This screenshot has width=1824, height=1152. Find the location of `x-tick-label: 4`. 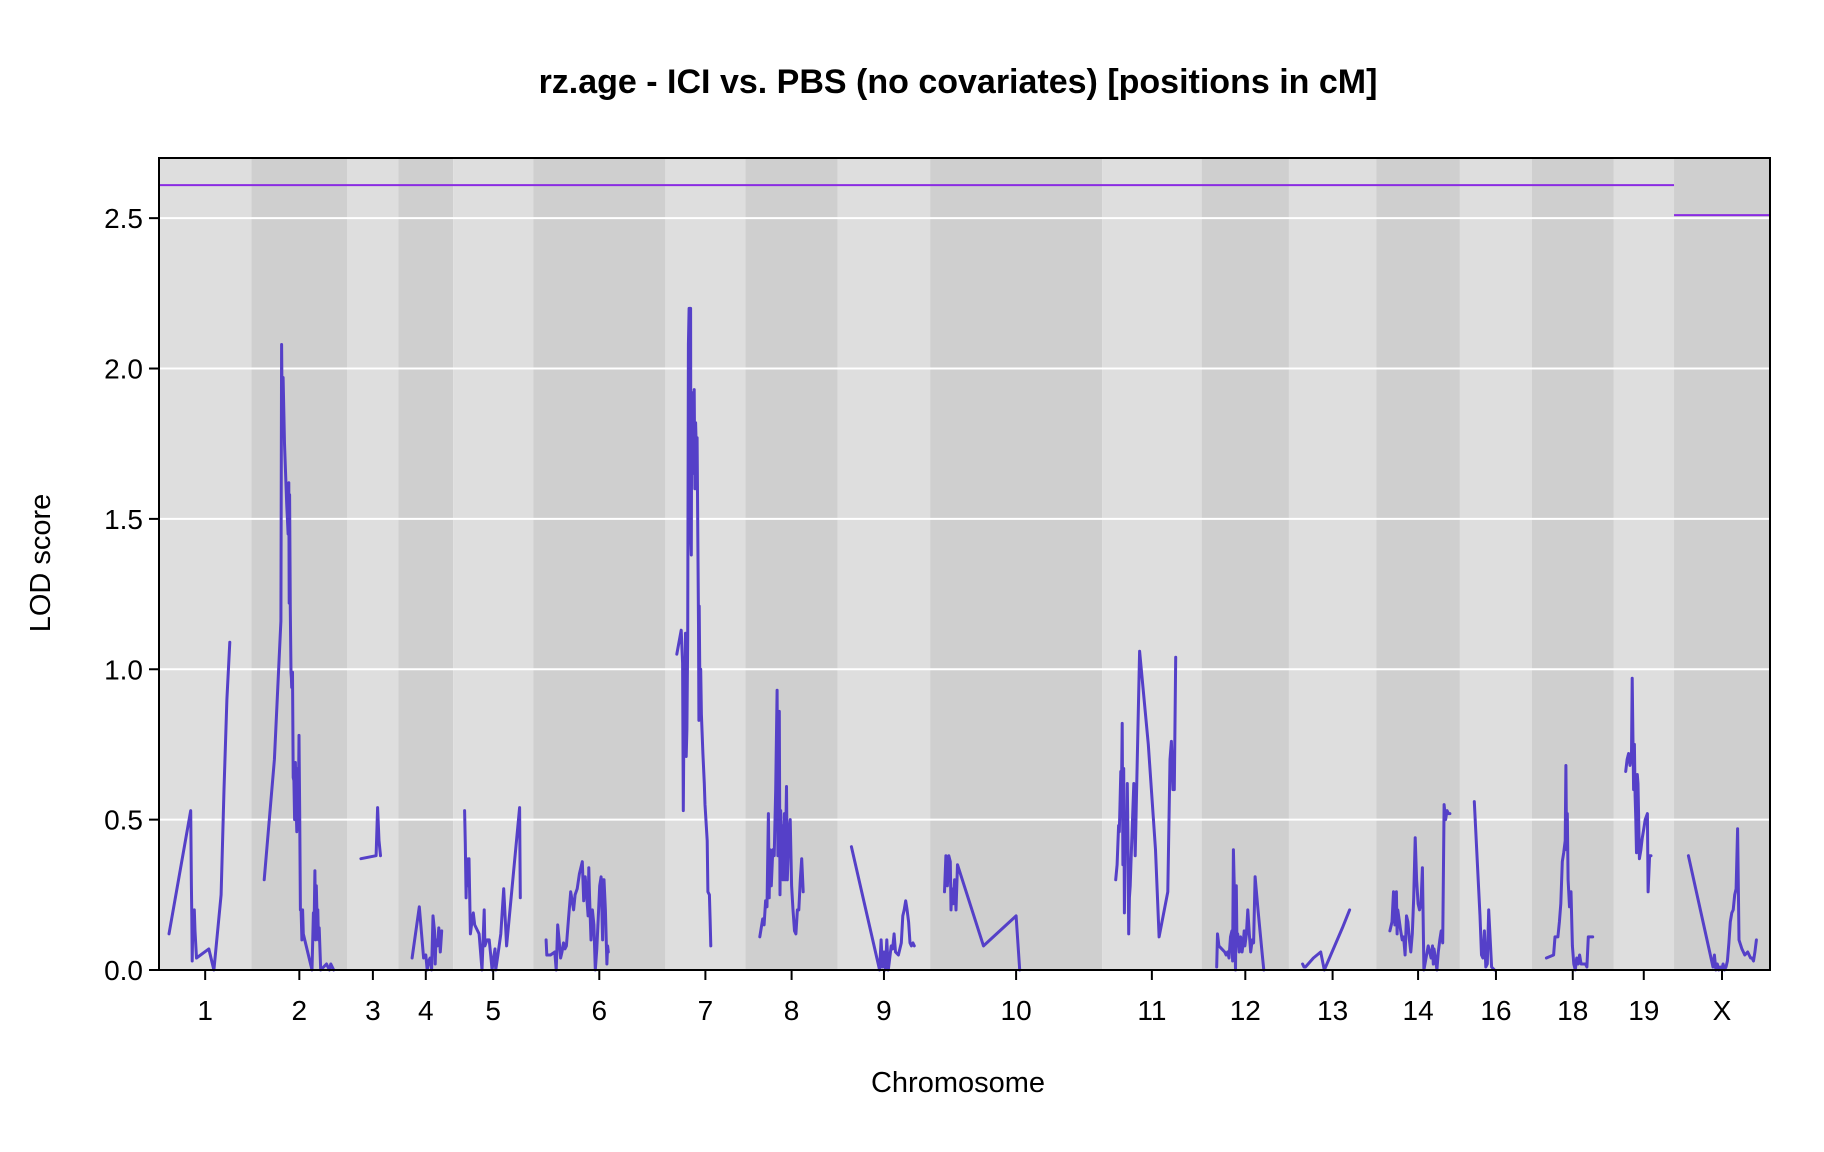

x-tick-label: 4 is located at coordinates (426, 1010).